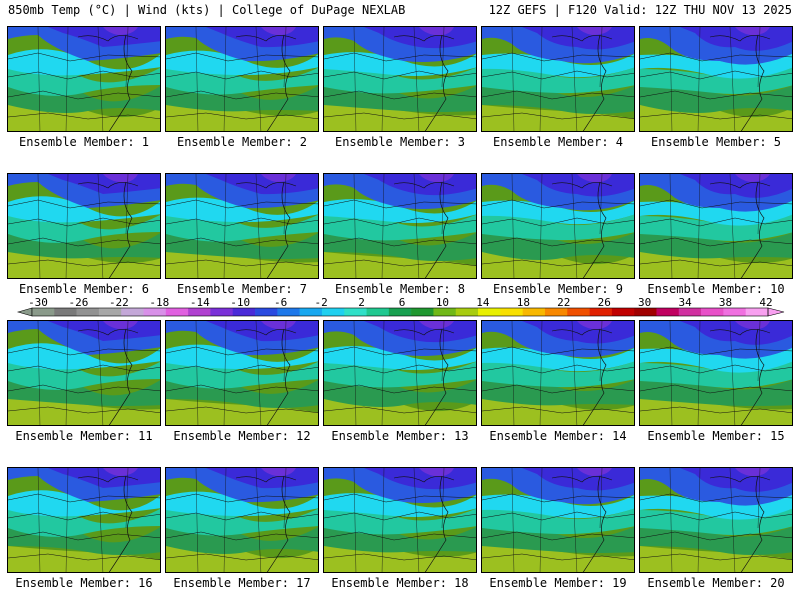 Image resolution: width=800 pixels, height=600 pixels. I want to click on colorbar-tick-label: 38, so click(725, 302).